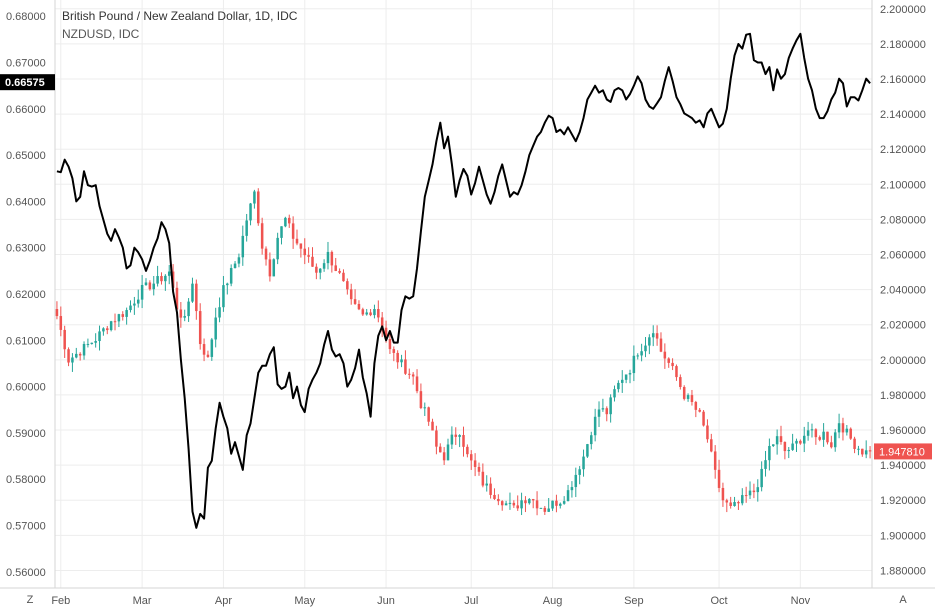  What do you see at coordinates (902, 452) in the screenshot?
I see `right-last-value-label: 1.947810` at bounding box center [902, 452].